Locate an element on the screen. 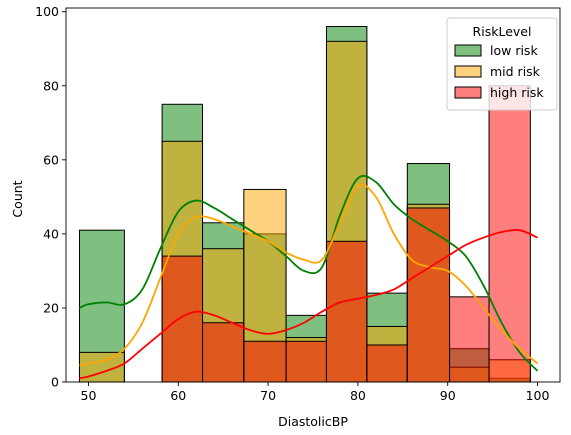 The height and width of the screenshot is (435, 571). legend-label: low risk is located at coordinates (514, 50).